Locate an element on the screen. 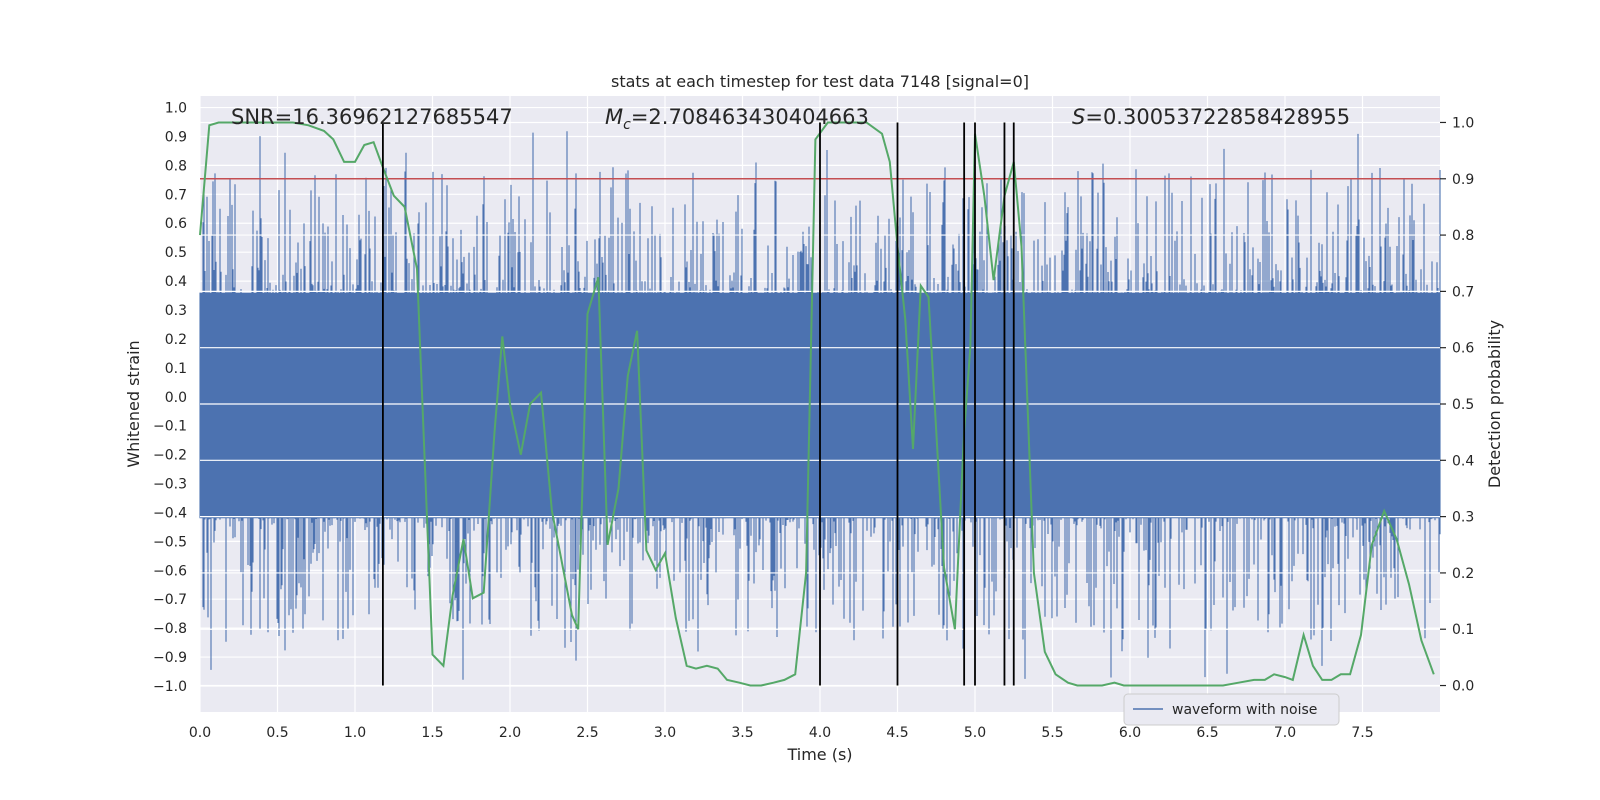 The width and height of the screenshot is (1600, 800). x-tick-label: 0.5 is located at coordinates (277, 733).